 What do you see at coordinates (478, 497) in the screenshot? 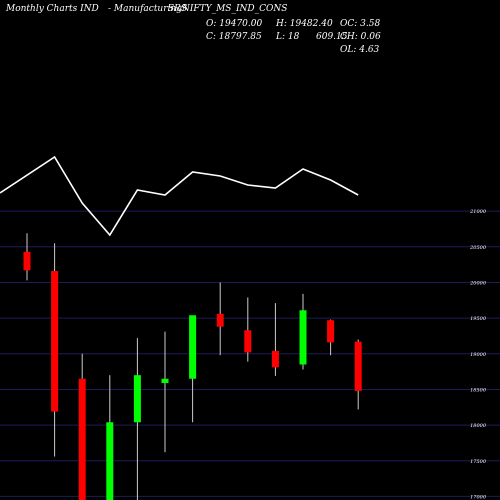
I see `y-tick-label: 17000` at bounding box center [478, 497].